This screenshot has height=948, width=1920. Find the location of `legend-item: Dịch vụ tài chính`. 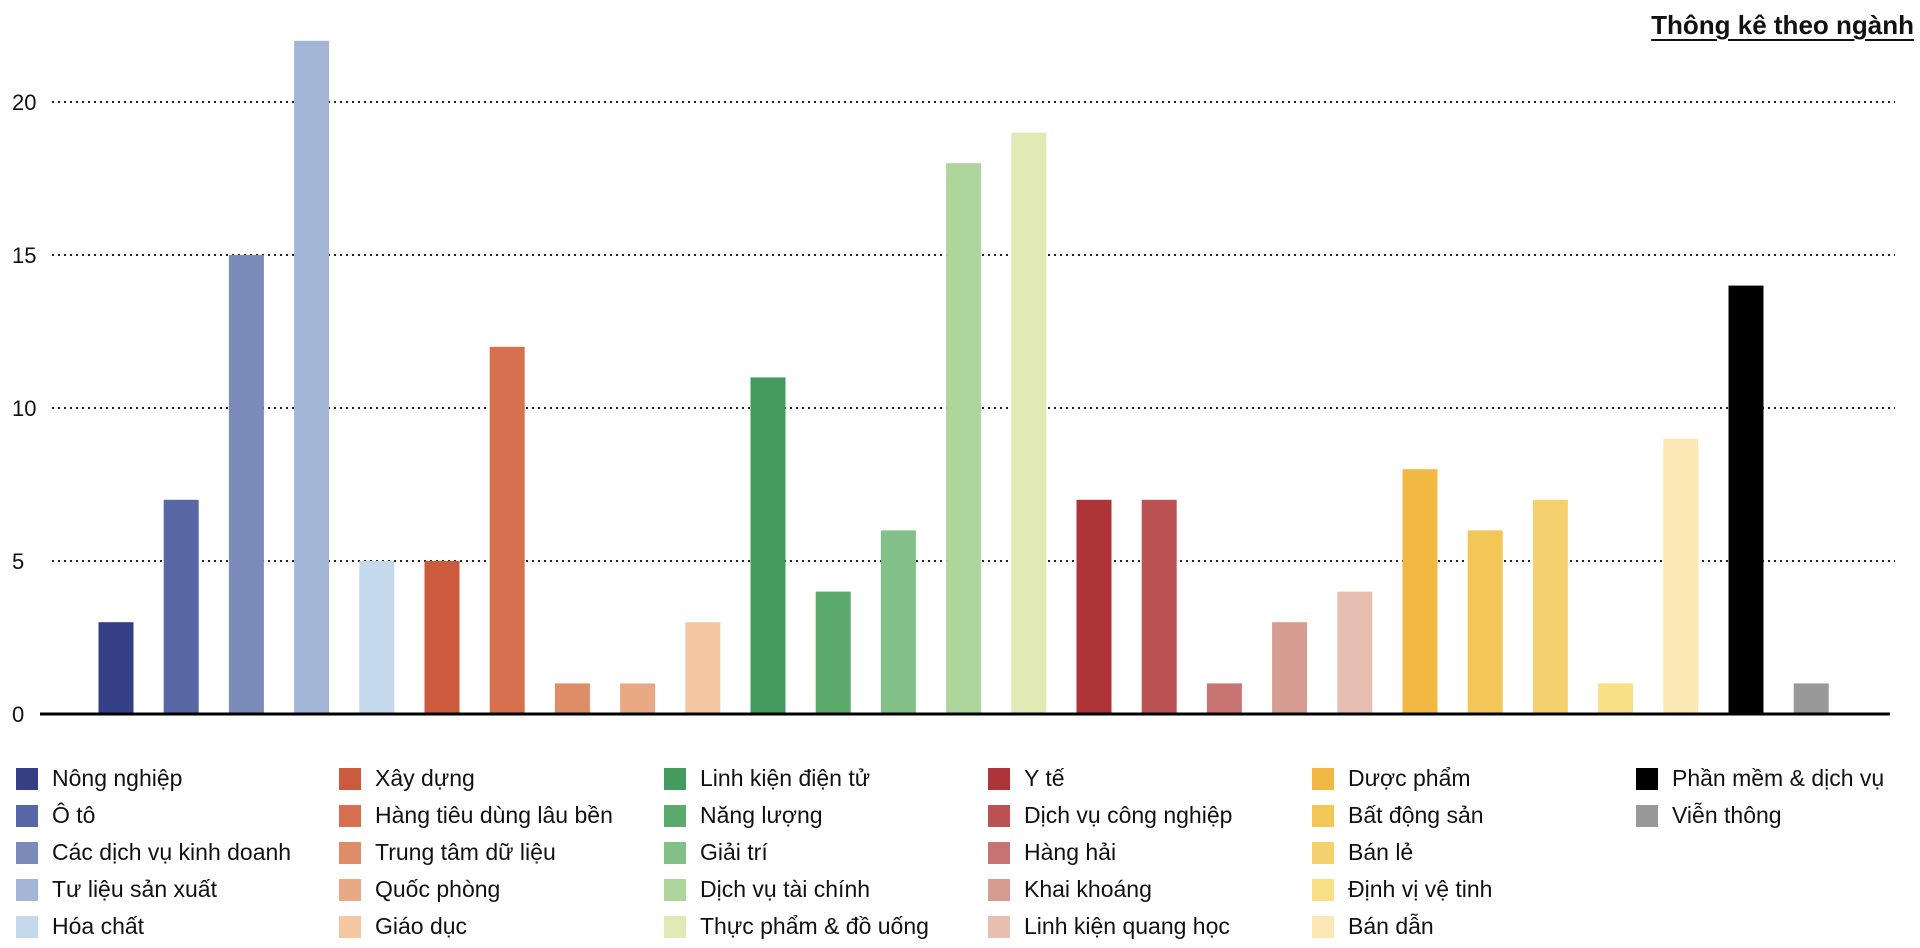

legend-item: Dịch vụ tài chính is located at coordinates (796, 889).